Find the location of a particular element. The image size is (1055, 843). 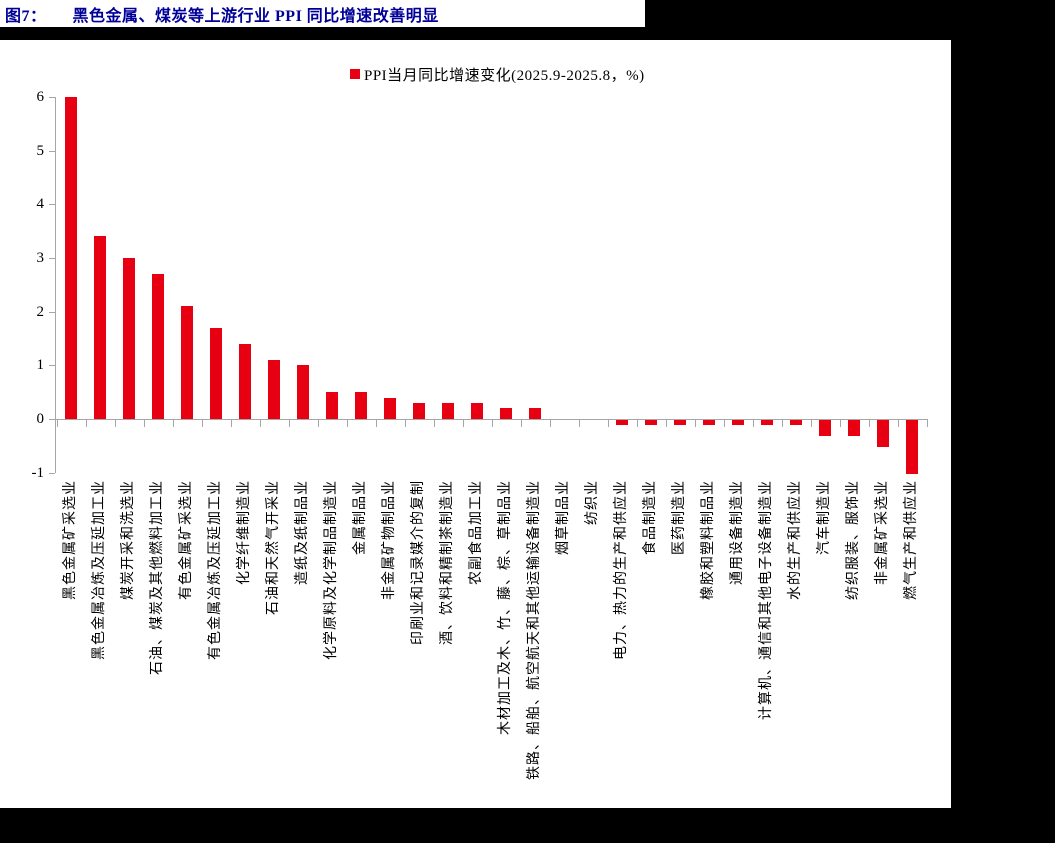

legend-label: PPI当月同比增速变化(2025.9-2025.8，%) is located at coordinates (504, 75).